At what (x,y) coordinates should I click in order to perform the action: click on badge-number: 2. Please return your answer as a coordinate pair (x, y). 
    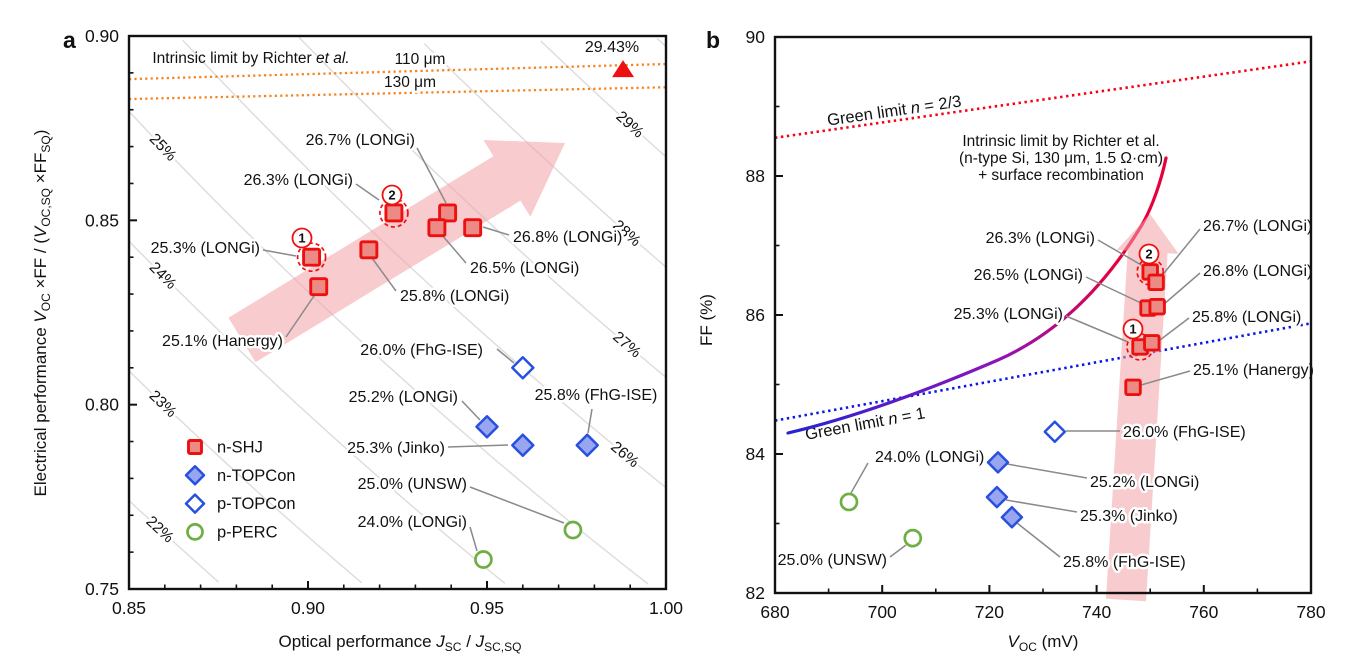
    Looking at the image, I should click on (1148, 254).